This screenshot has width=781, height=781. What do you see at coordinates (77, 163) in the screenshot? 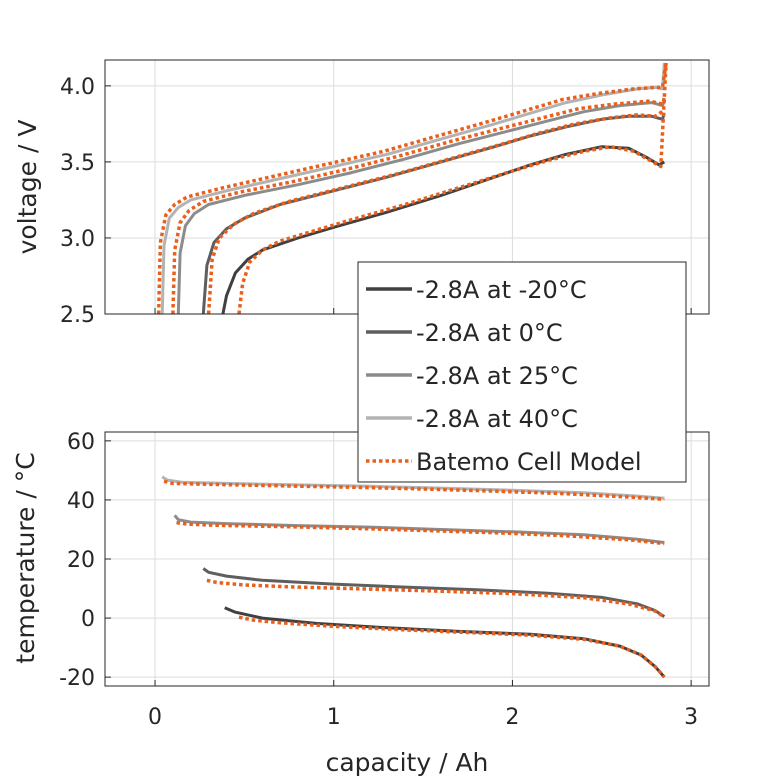
I see `voltage-ytick-label: 3.5` at bounding box center [77, 163].